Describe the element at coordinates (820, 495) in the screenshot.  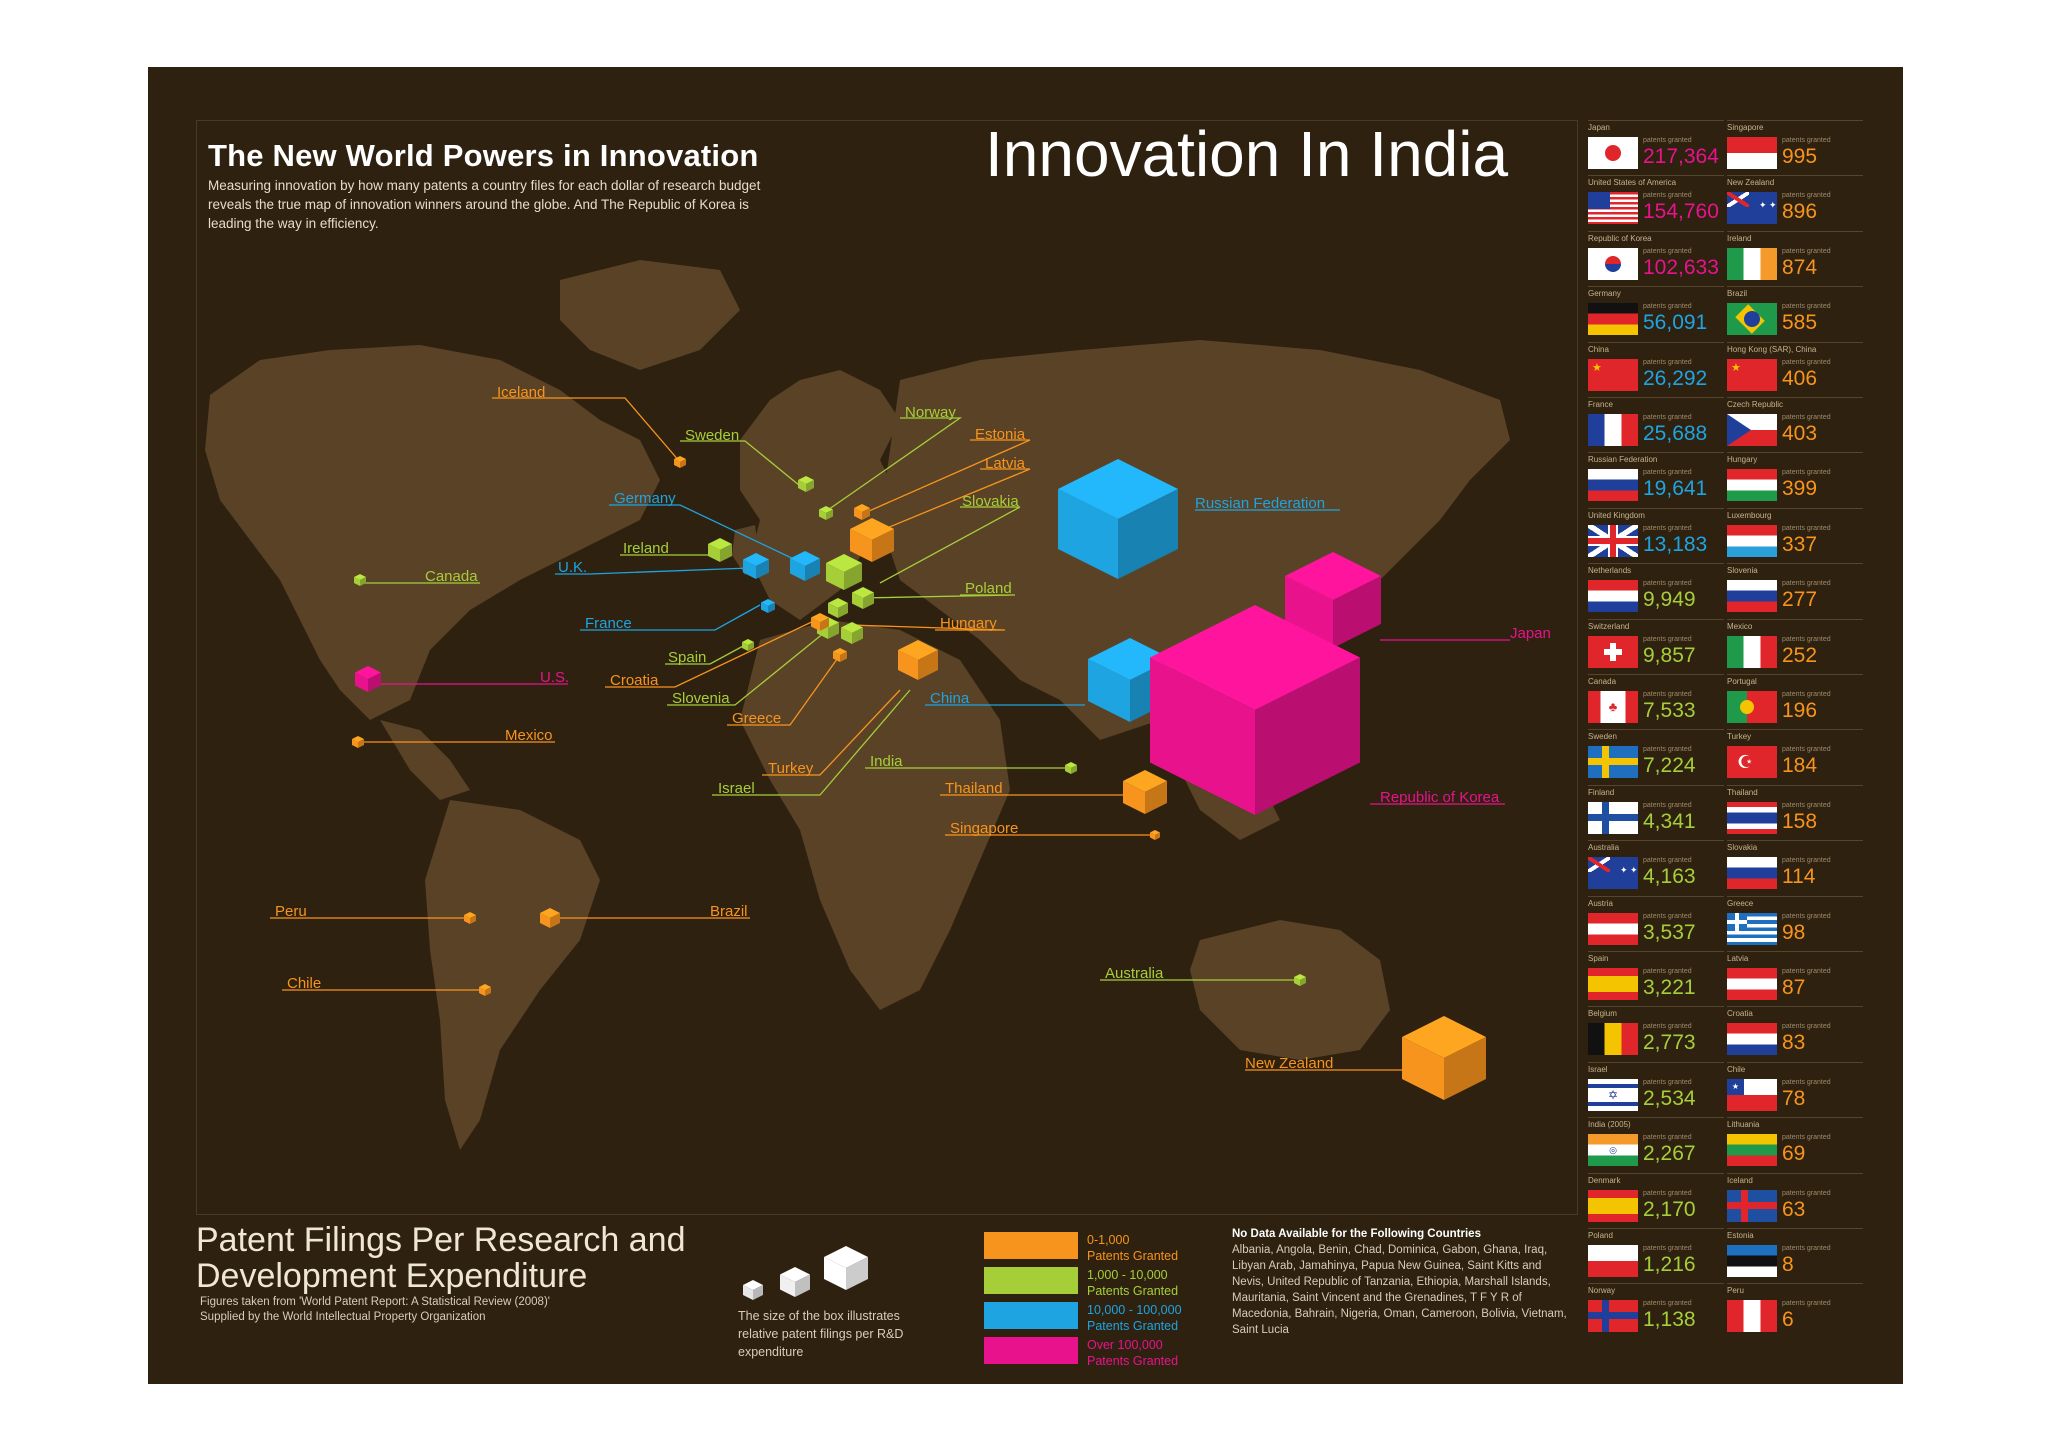
I see `europe-landmass` at that location.